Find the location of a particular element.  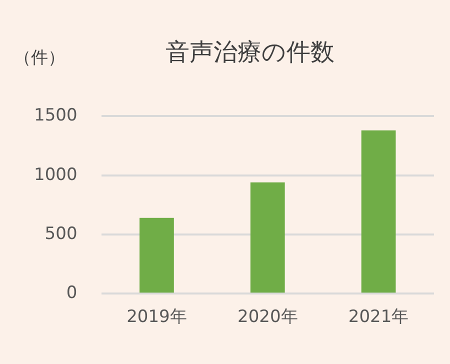

x-tick-label: 2020年 is located at coordinates (268, 317).